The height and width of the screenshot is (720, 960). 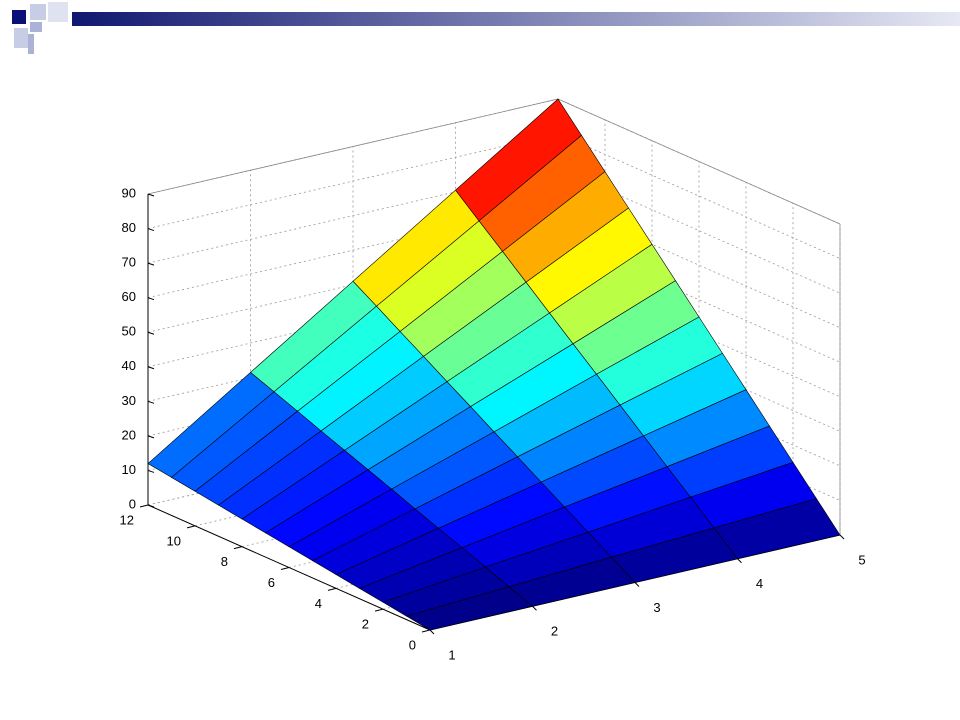 I want to click on y-tick-label: 0, so click(x=412, y=644).